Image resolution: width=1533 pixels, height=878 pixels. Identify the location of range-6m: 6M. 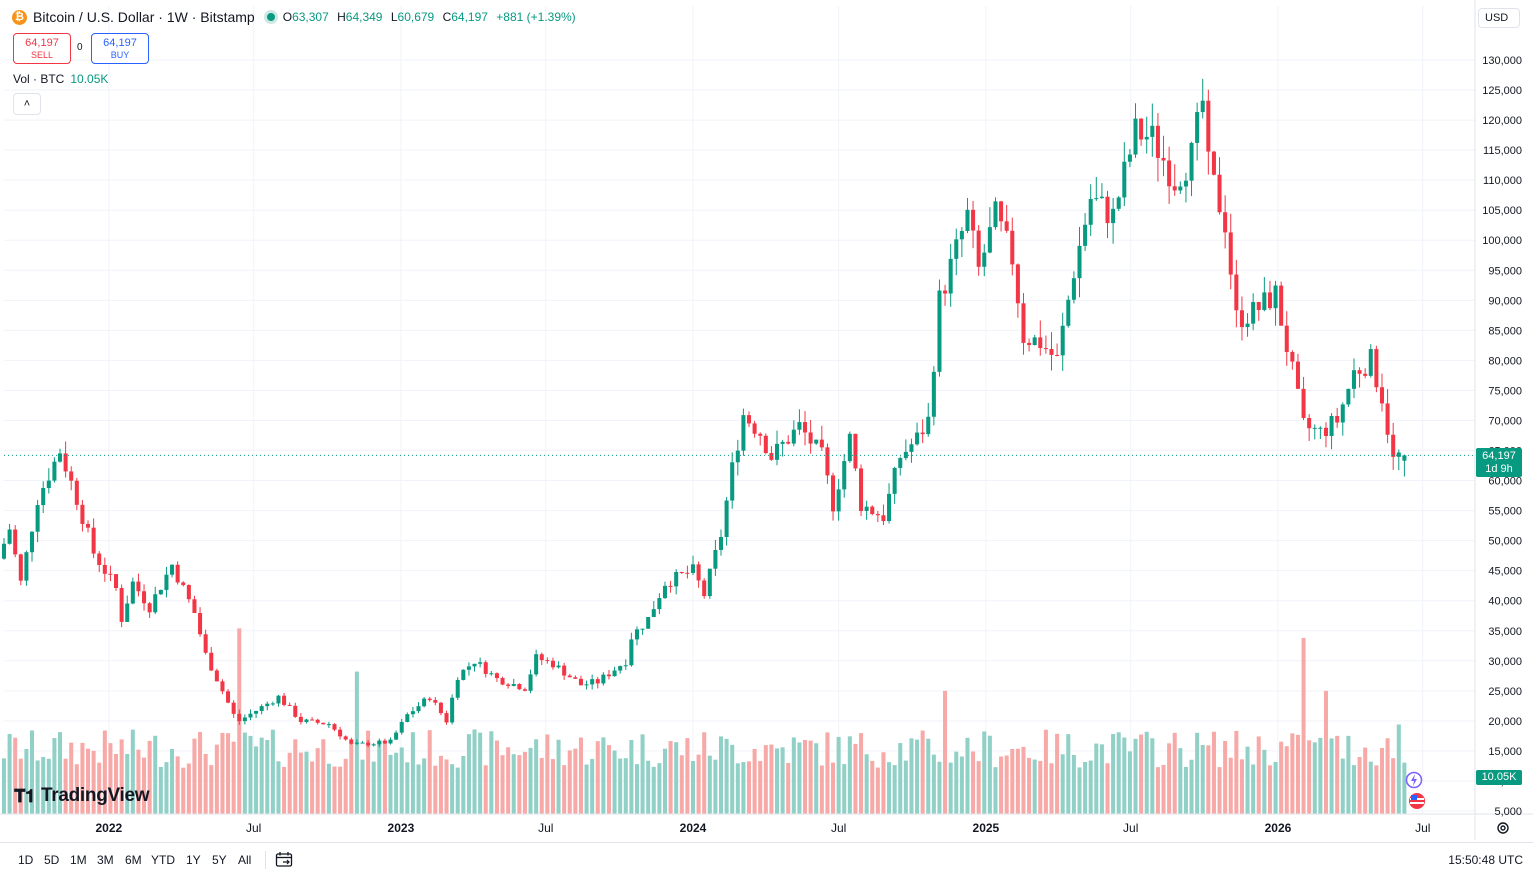
(133, 860).